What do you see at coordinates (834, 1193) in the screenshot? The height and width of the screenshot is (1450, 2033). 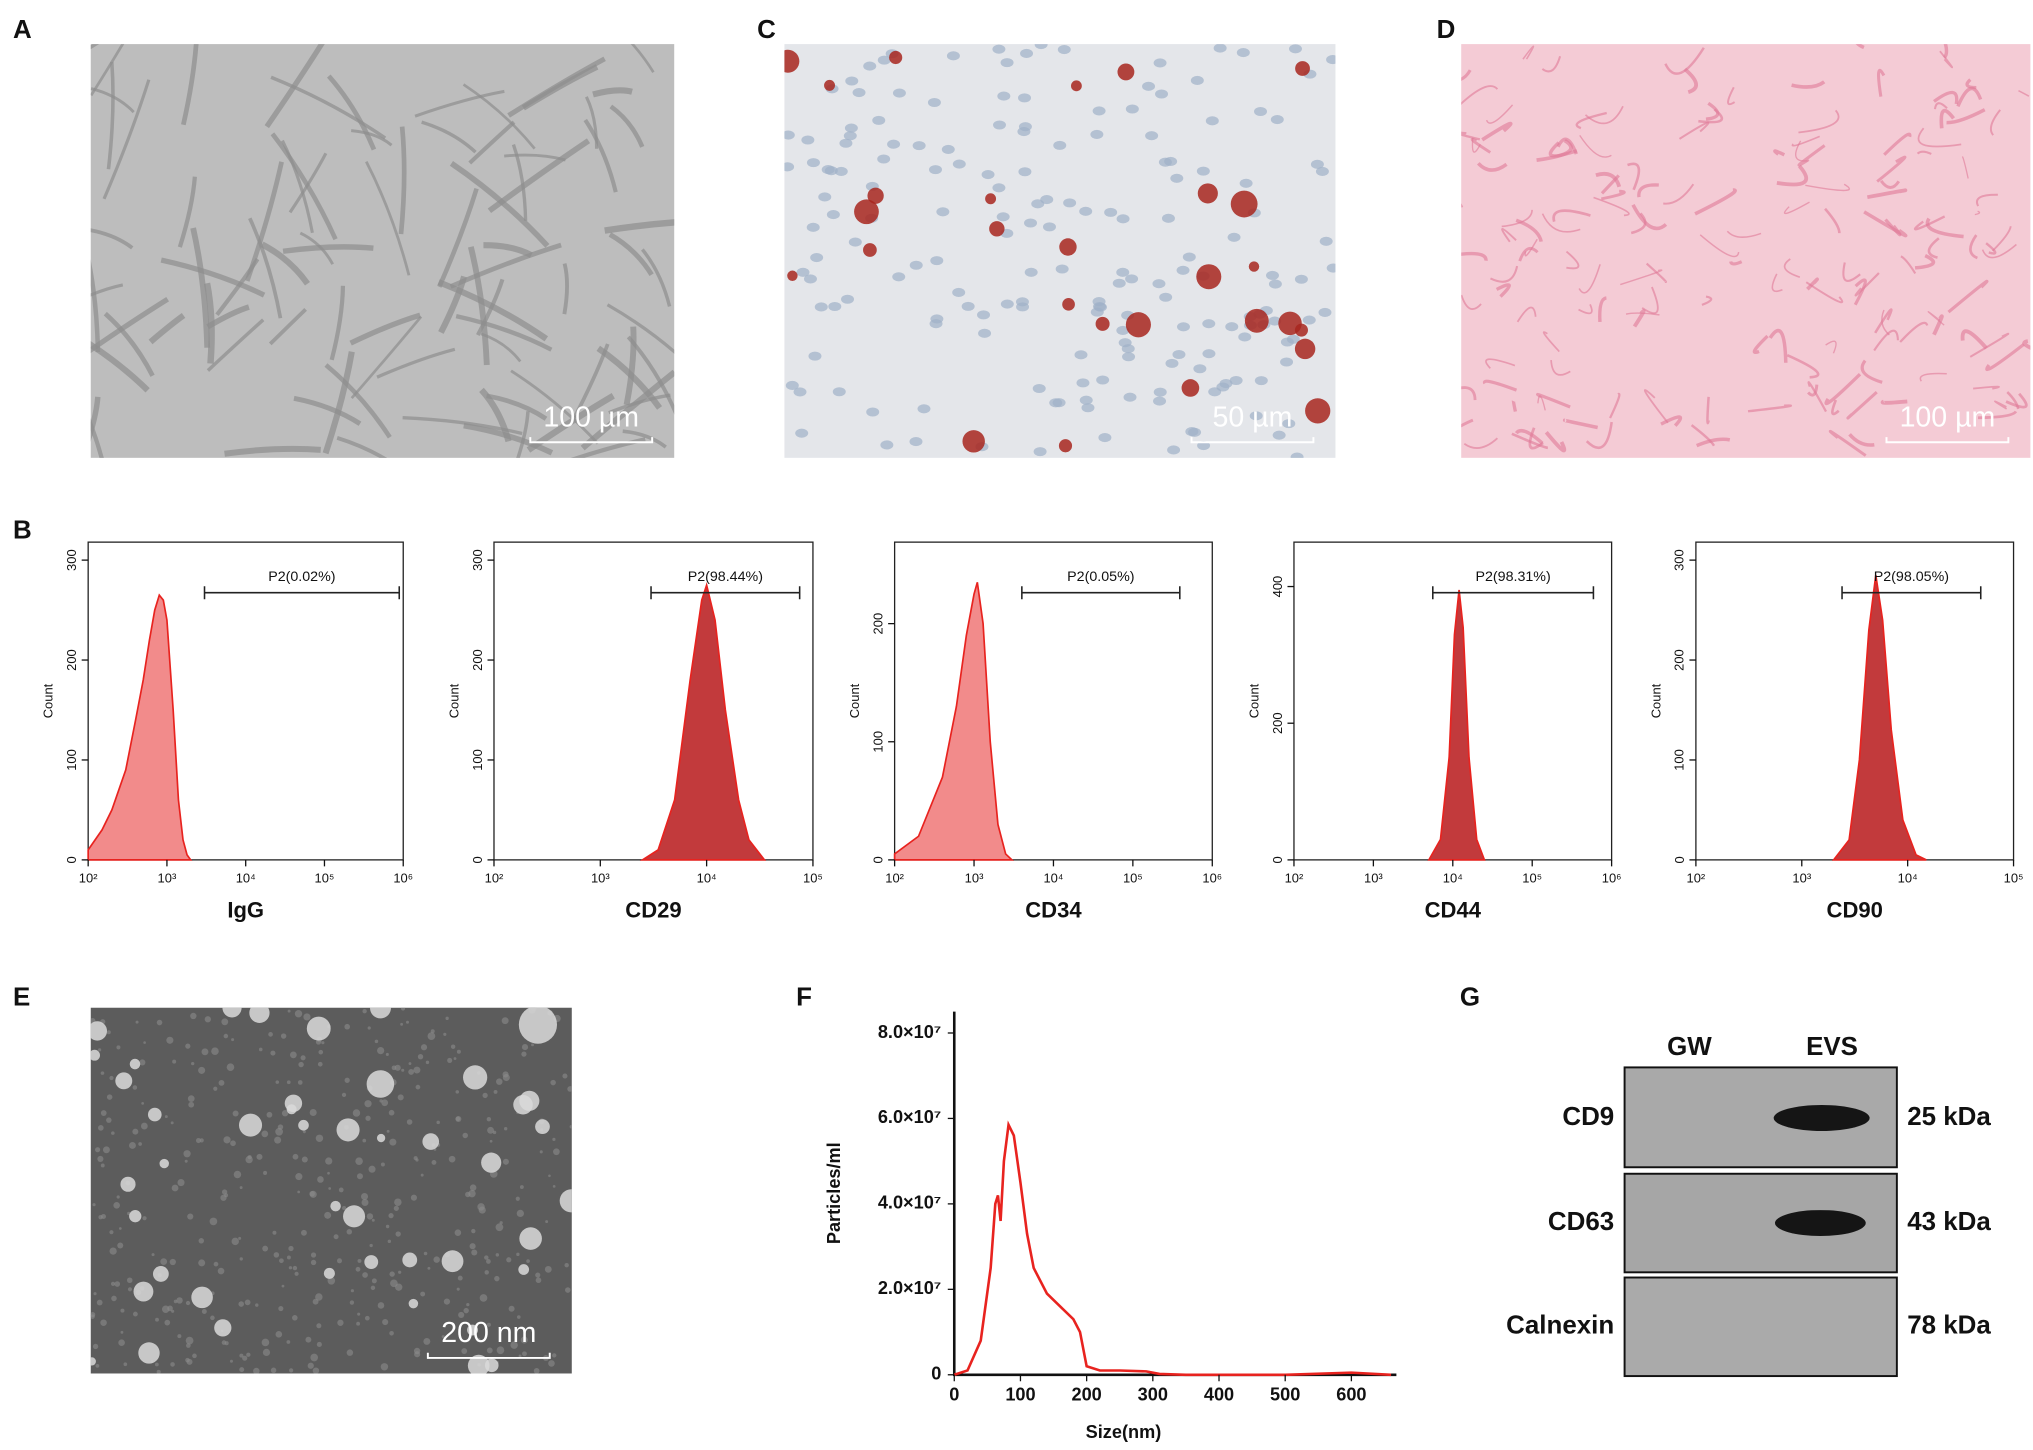 I see `y-axis-label: Particles/ml` at bounding box center [834, 1193].